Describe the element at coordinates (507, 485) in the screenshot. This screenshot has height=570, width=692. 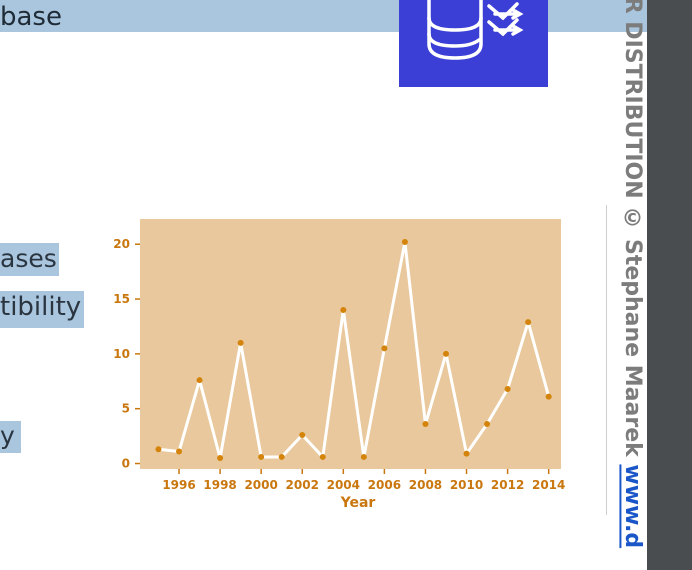
I see `x-tick-label: 2012` at that location.